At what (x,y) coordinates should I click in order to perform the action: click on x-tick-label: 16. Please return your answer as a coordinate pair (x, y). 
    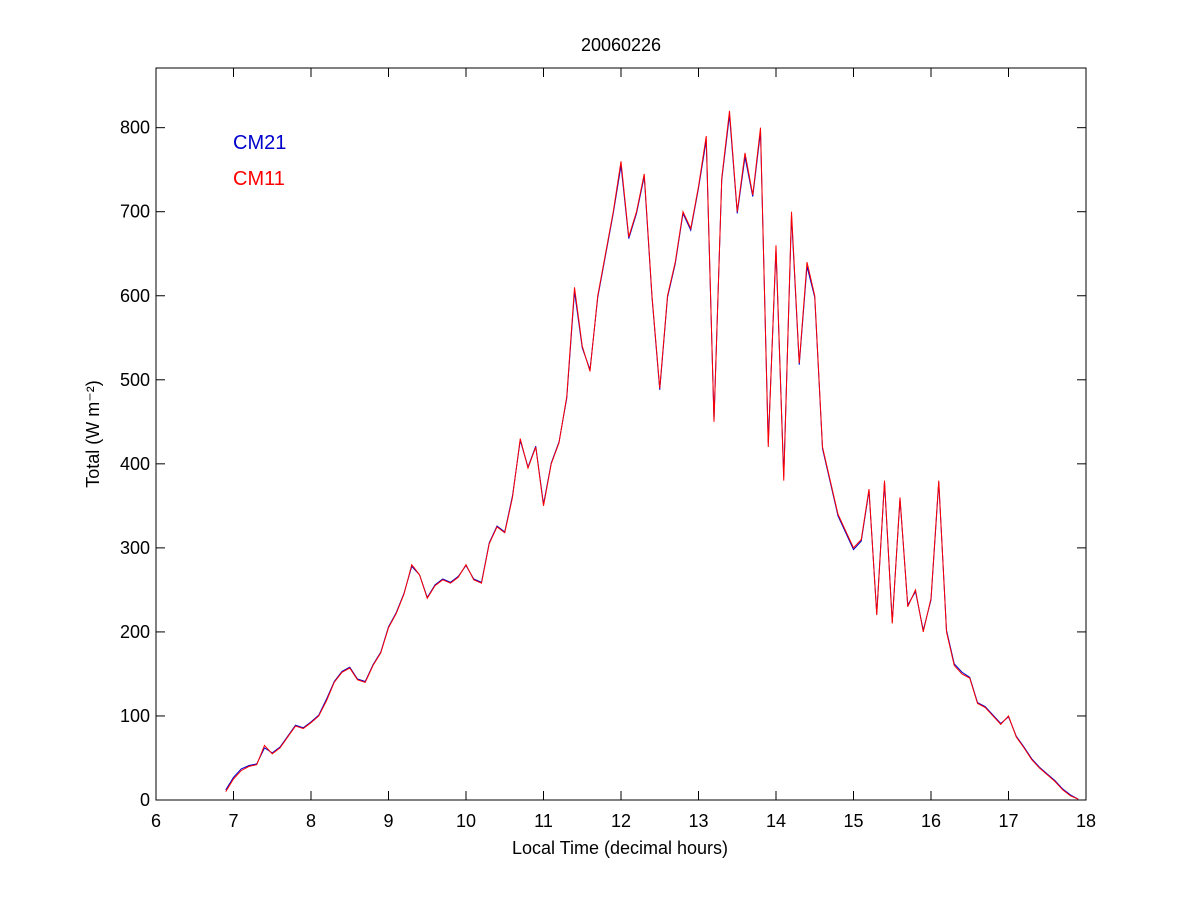
    Looking at the image, I should click on (931, 821).